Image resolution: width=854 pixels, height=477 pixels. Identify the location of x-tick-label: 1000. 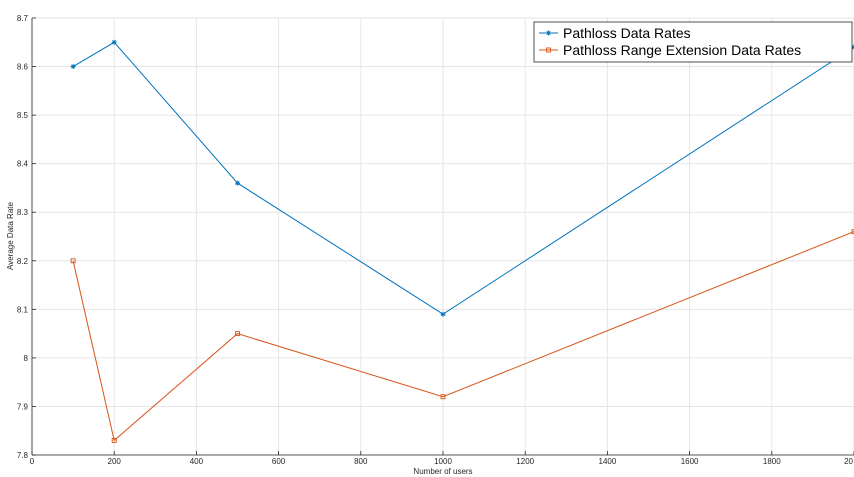
(443, 461).